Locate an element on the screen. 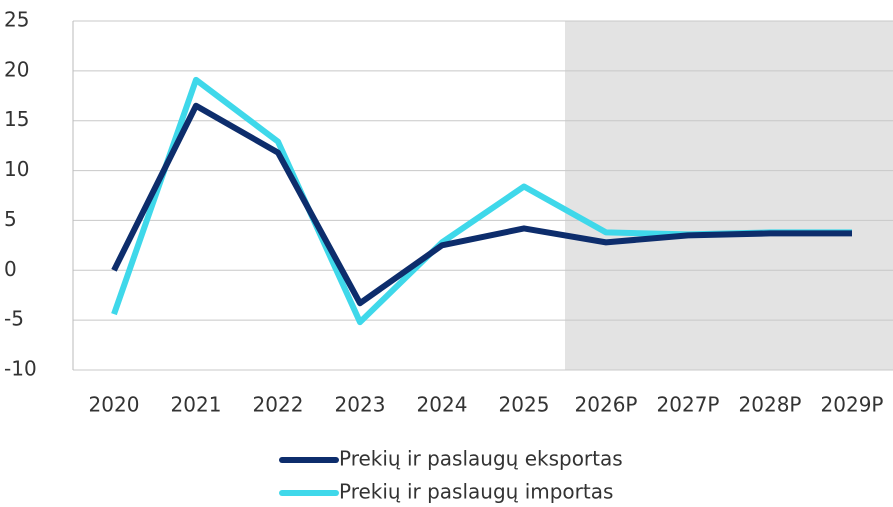 This screenshot has width=893, height=507. y-tick-label: -5 is located at coordinates (14, 319).